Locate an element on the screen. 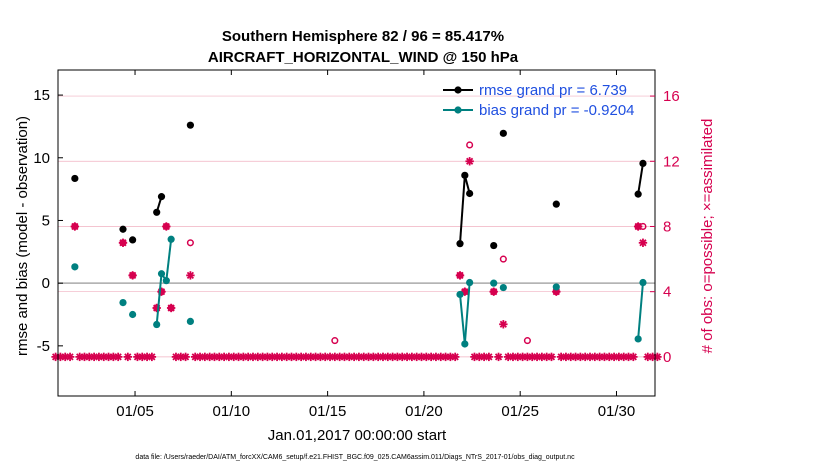 Image resolution: width=830 pixels, height=470 pixels. x-axis-label: Jan.01,2017 00:00:00 start is located at coordinates (357, 435).